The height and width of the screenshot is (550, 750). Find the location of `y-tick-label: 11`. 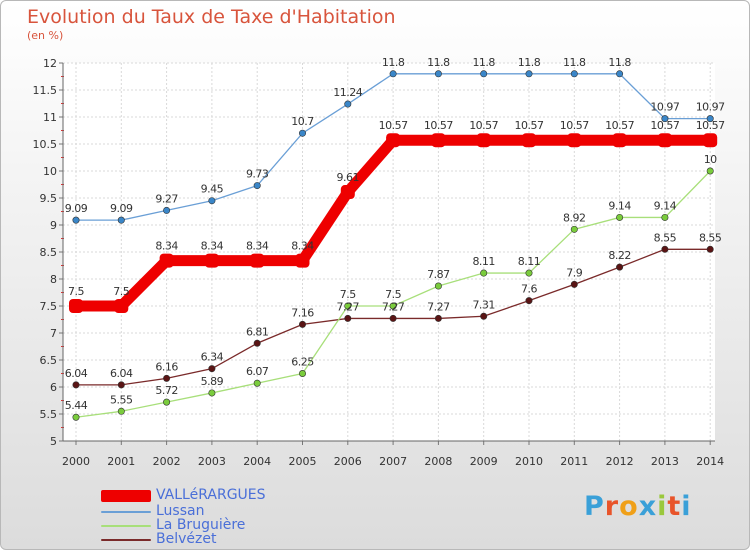

y-tick-label: 11 is located at coordinates (50, 117).